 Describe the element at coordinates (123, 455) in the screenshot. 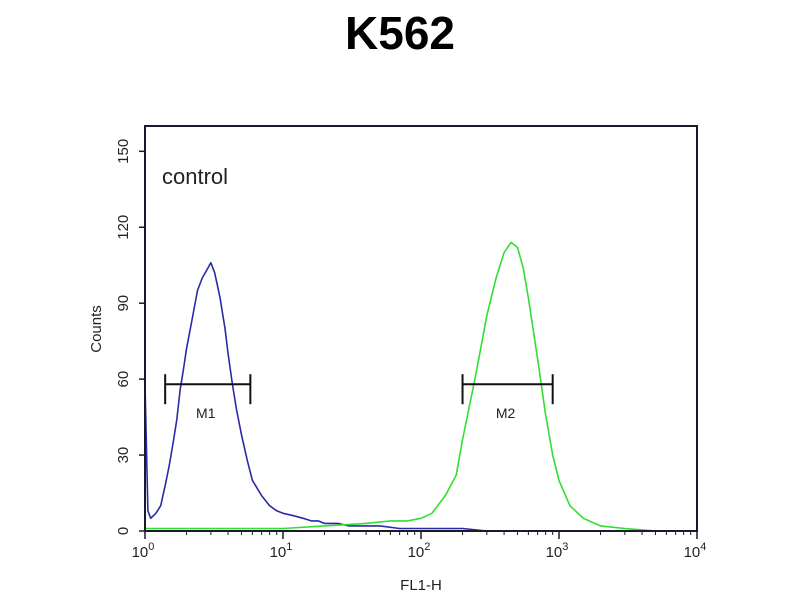

I see `y-tick-label: 30` at that location.